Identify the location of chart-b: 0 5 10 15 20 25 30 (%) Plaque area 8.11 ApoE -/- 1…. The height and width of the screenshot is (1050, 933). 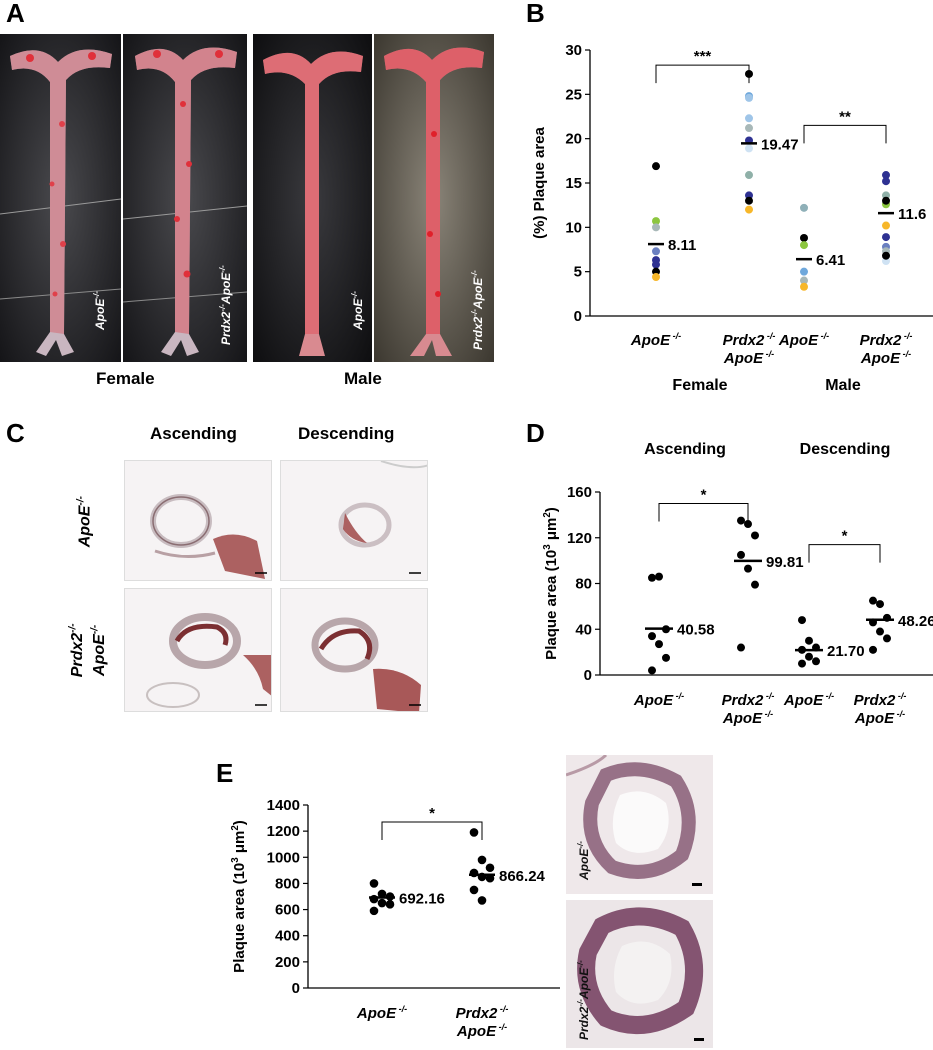
(732, 218).